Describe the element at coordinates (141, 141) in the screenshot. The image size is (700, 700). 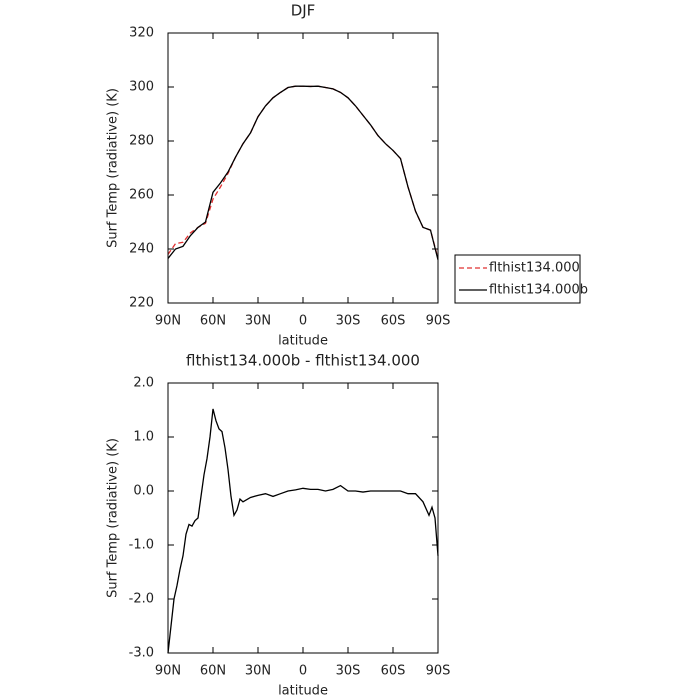
I see `y-tick-label: 280` at that location.